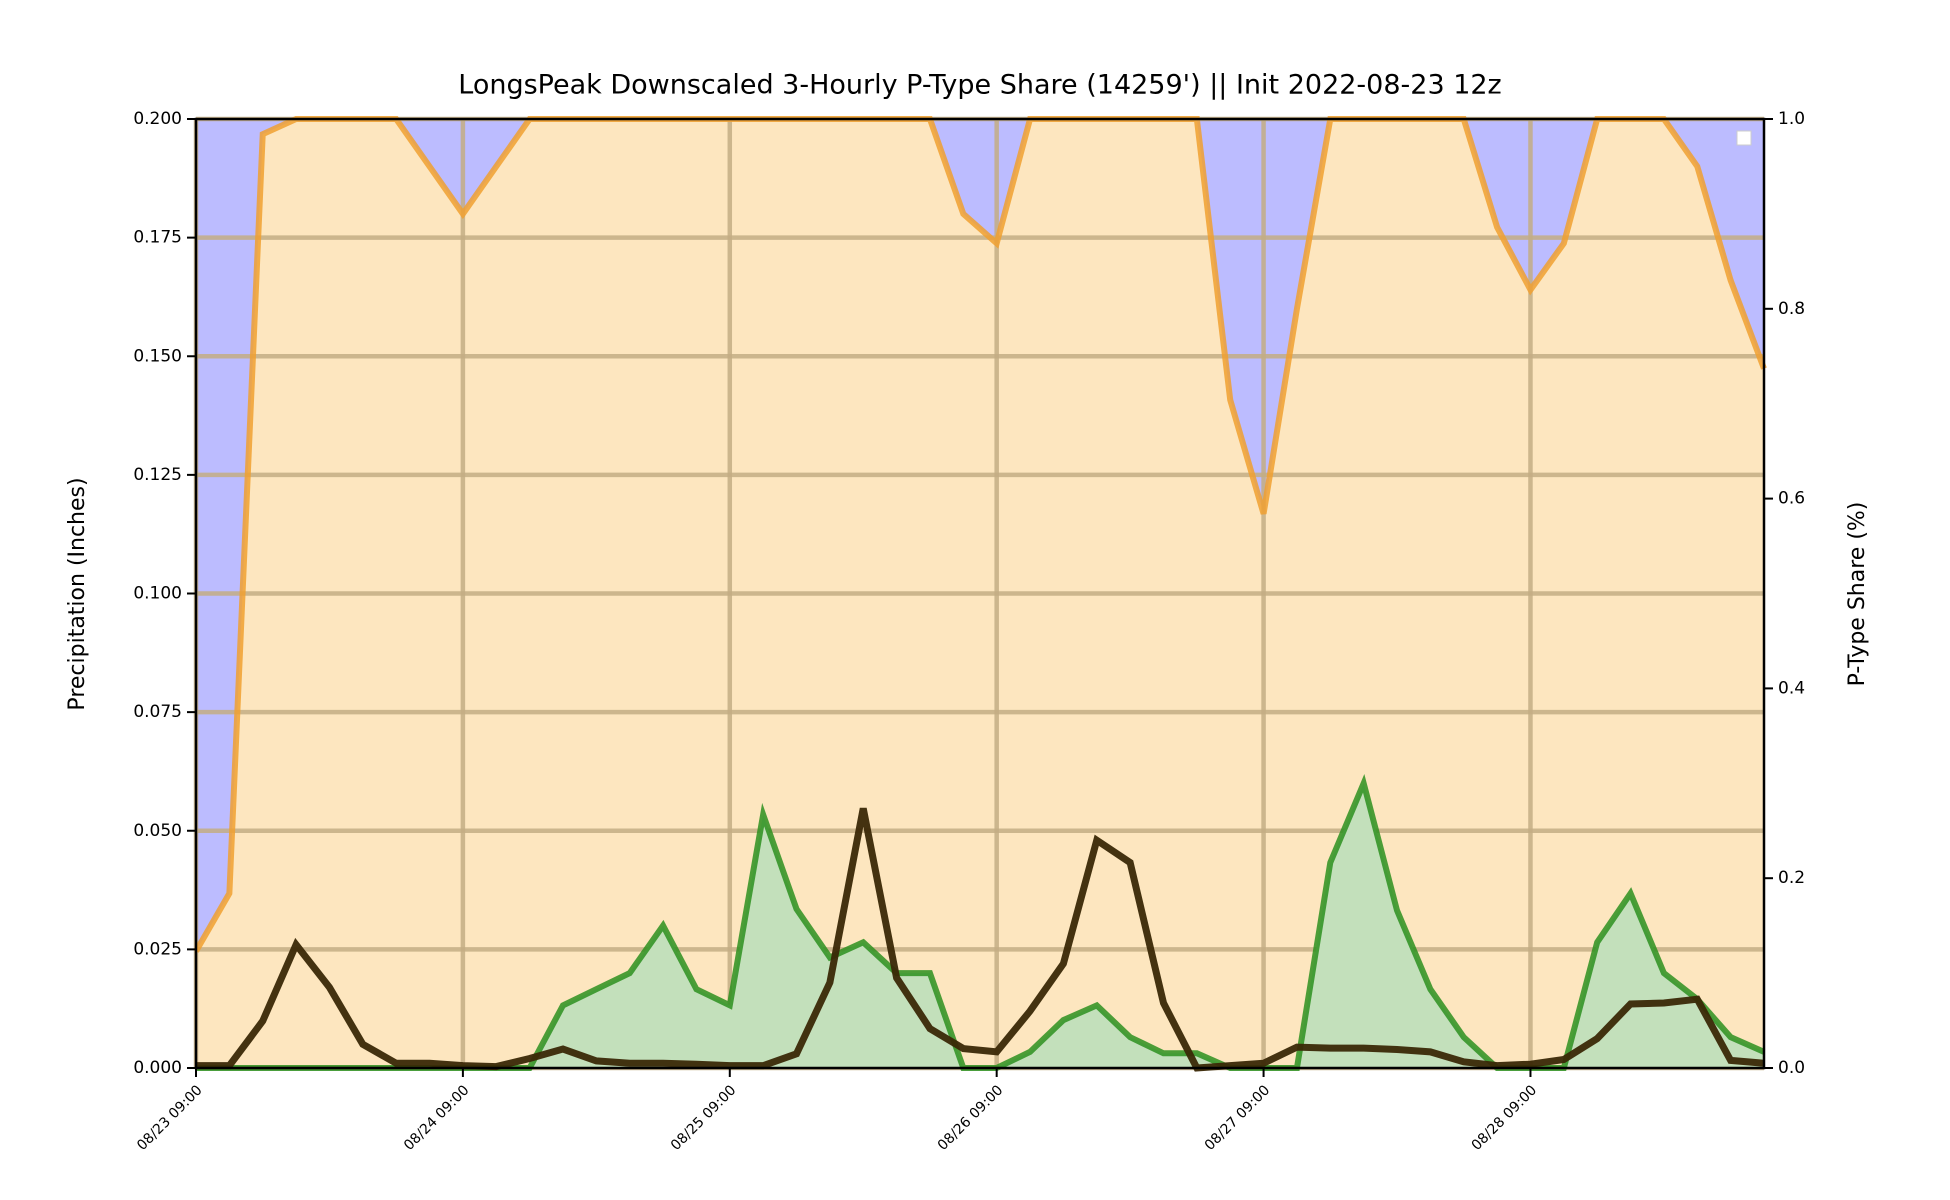 The height and width of the screenshot is (1200, 1950). What do you see at coordinates (77, 593) in the screenshot?
I see `y-axis-label: Precipitation (Inches)` at bounding box center [77, 593].